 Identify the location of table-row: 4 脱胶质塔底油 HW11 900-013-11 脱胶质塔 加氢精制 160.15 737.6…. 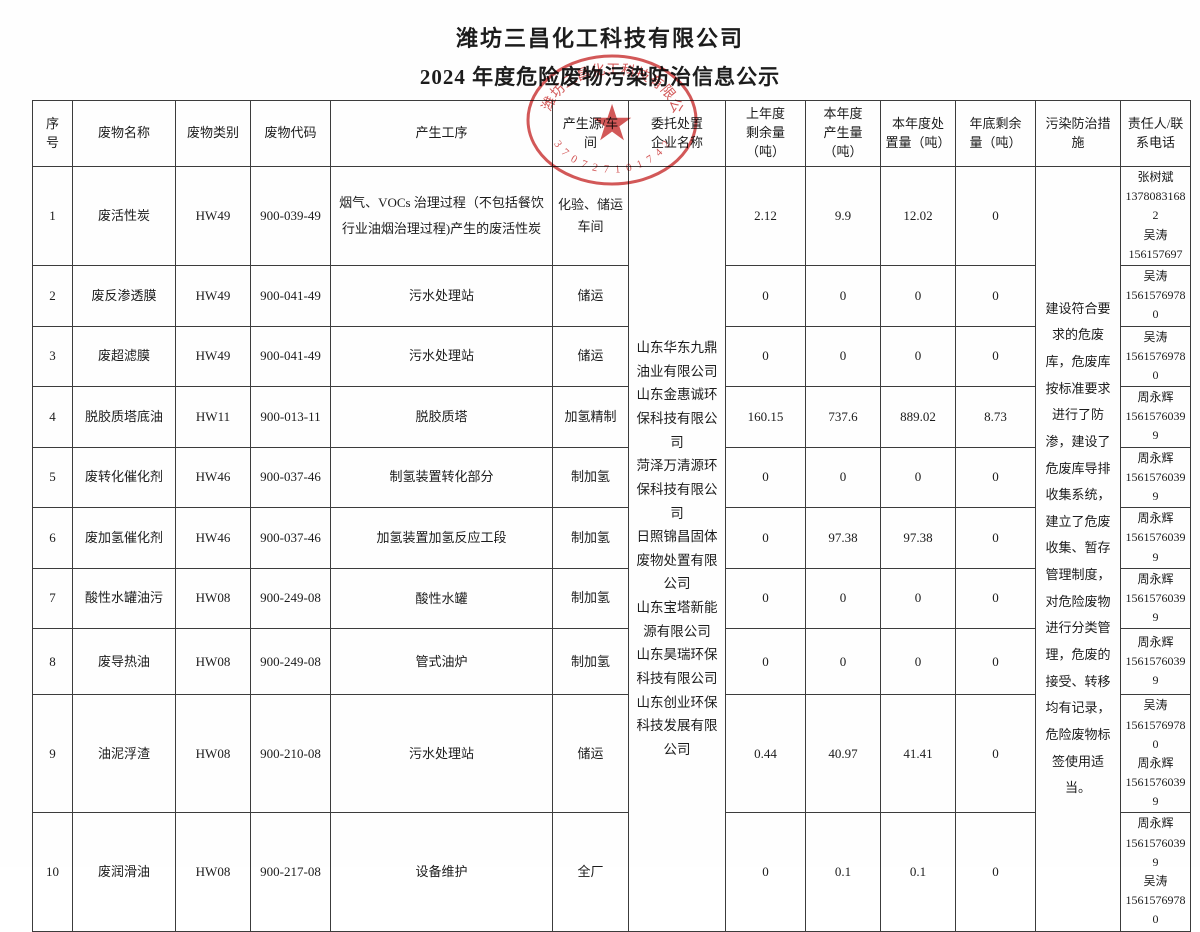
(611, 417).